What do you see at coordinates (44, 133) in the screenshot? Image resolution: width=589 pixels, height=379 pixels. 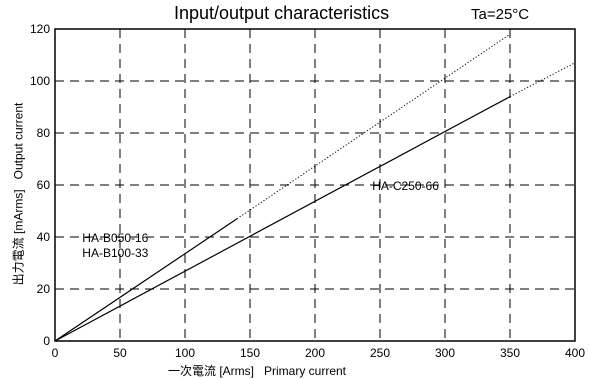 I see `y-tick-label: 80` at bounding box center [44, 133].